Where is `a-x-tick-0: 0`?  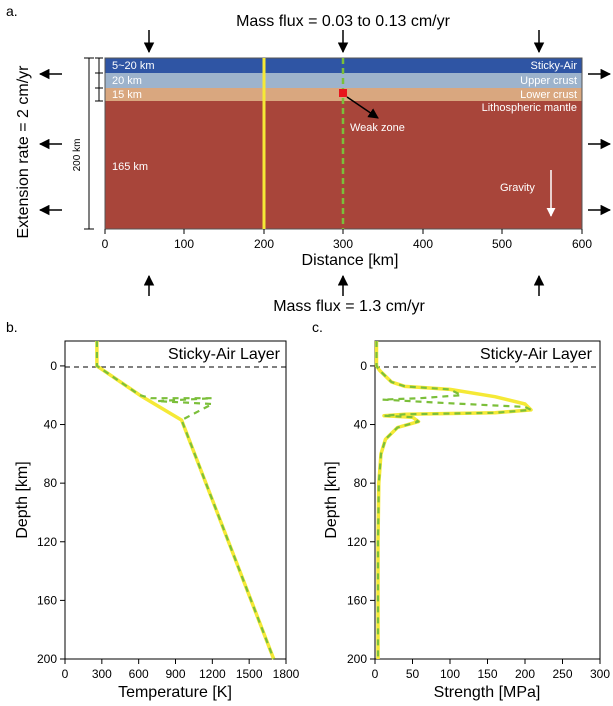
a-x-tick-0: 0 is located at coordinates (105, 244).